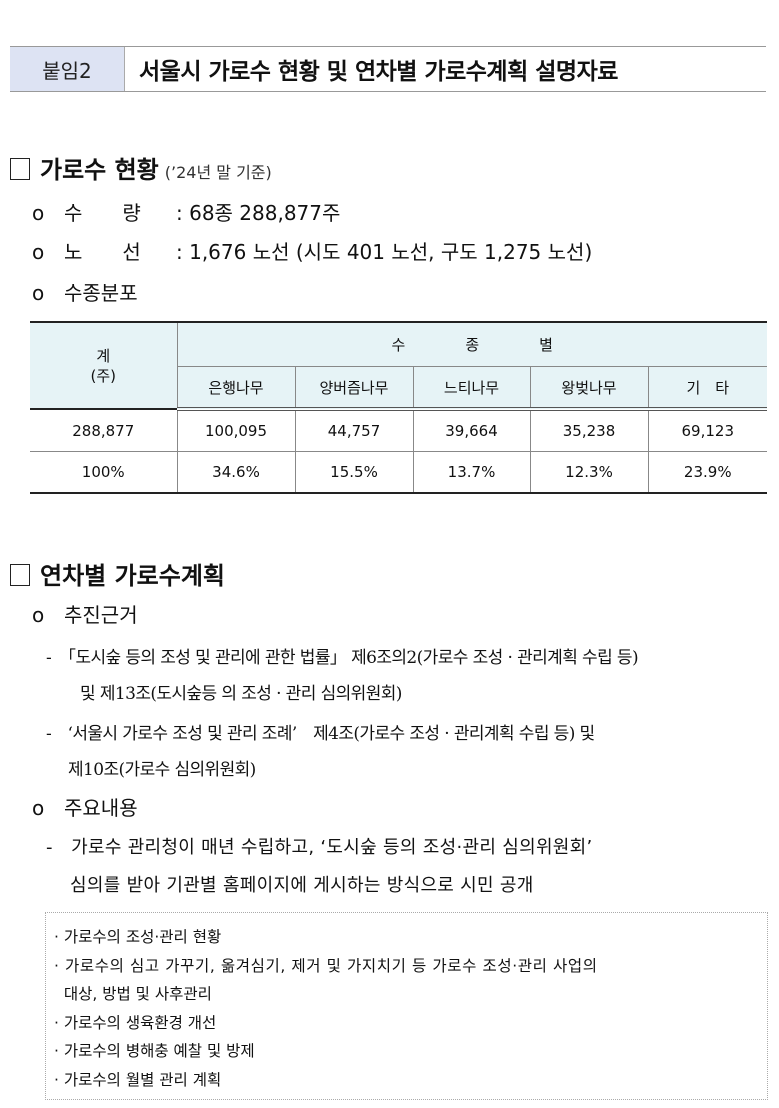 This screenshot has height=1108, width=779. What do you see at coordinates (354, 472) in the screenshot?
I see `table-cell: 15.5%` at bounding box center [354, 472].